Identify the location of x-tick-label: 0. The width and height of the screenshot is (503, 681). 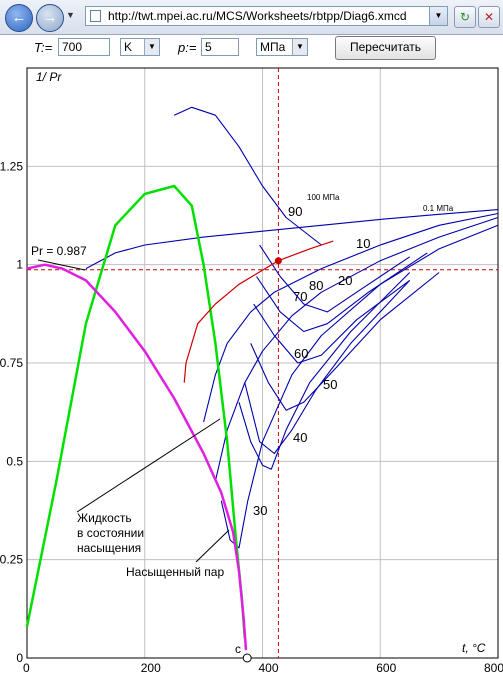
(26, 668).